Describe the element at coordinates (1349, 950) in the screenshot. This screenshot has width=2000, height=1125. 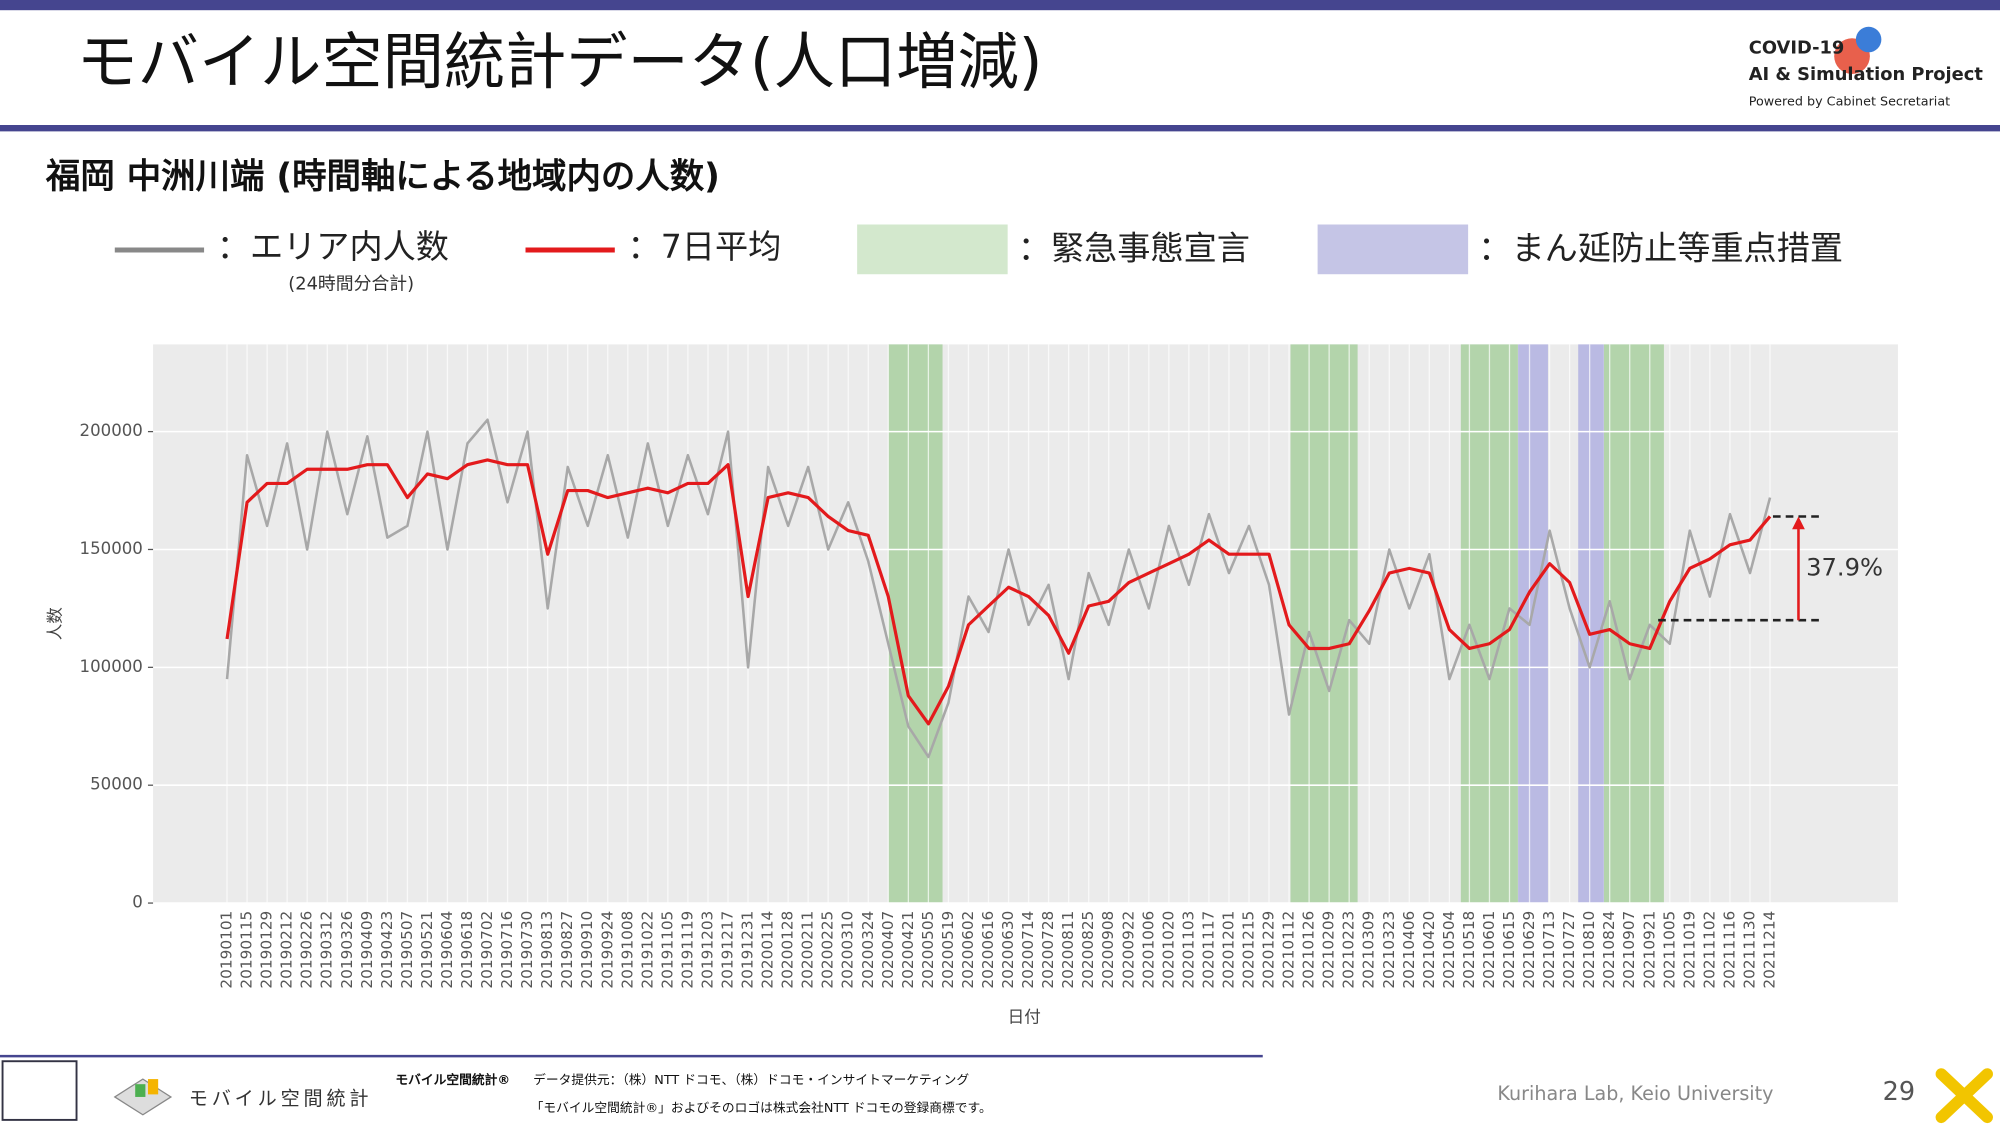
I see `x-tick-label: 20210223` at that location.